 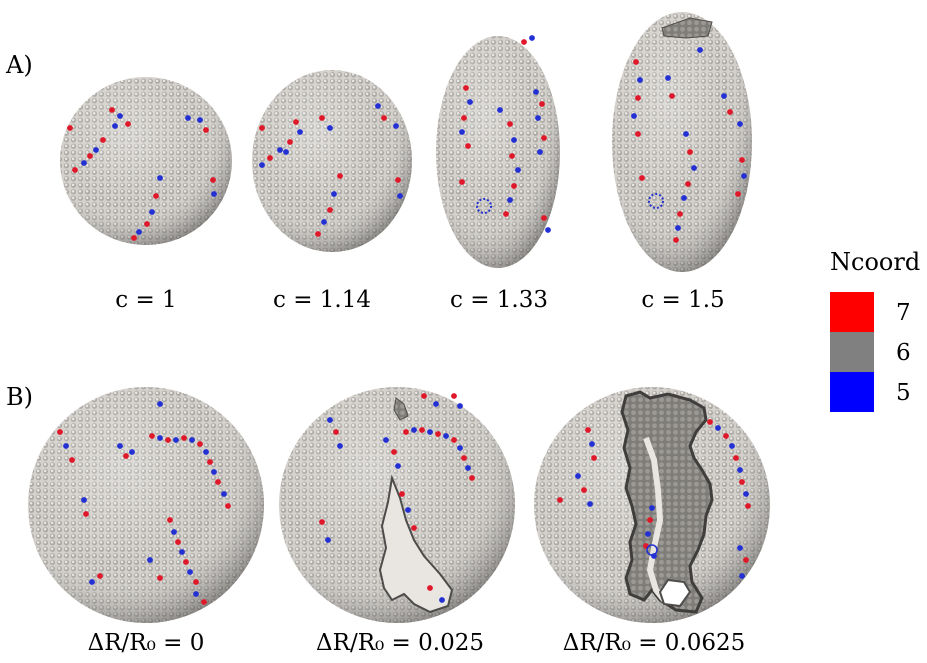 What do you see at coordinates (499, 300) in the screenshot?
I see `caption-a-3: c = 1.33` at bounding box center [499, 300].